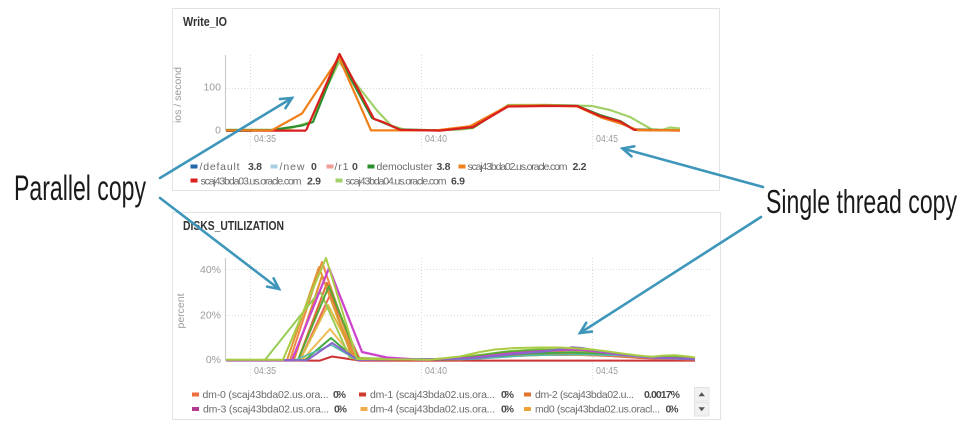  Describe the element at coordinates (314, 182) in the screenshot. I see `svg-text: 2.9` at that location.